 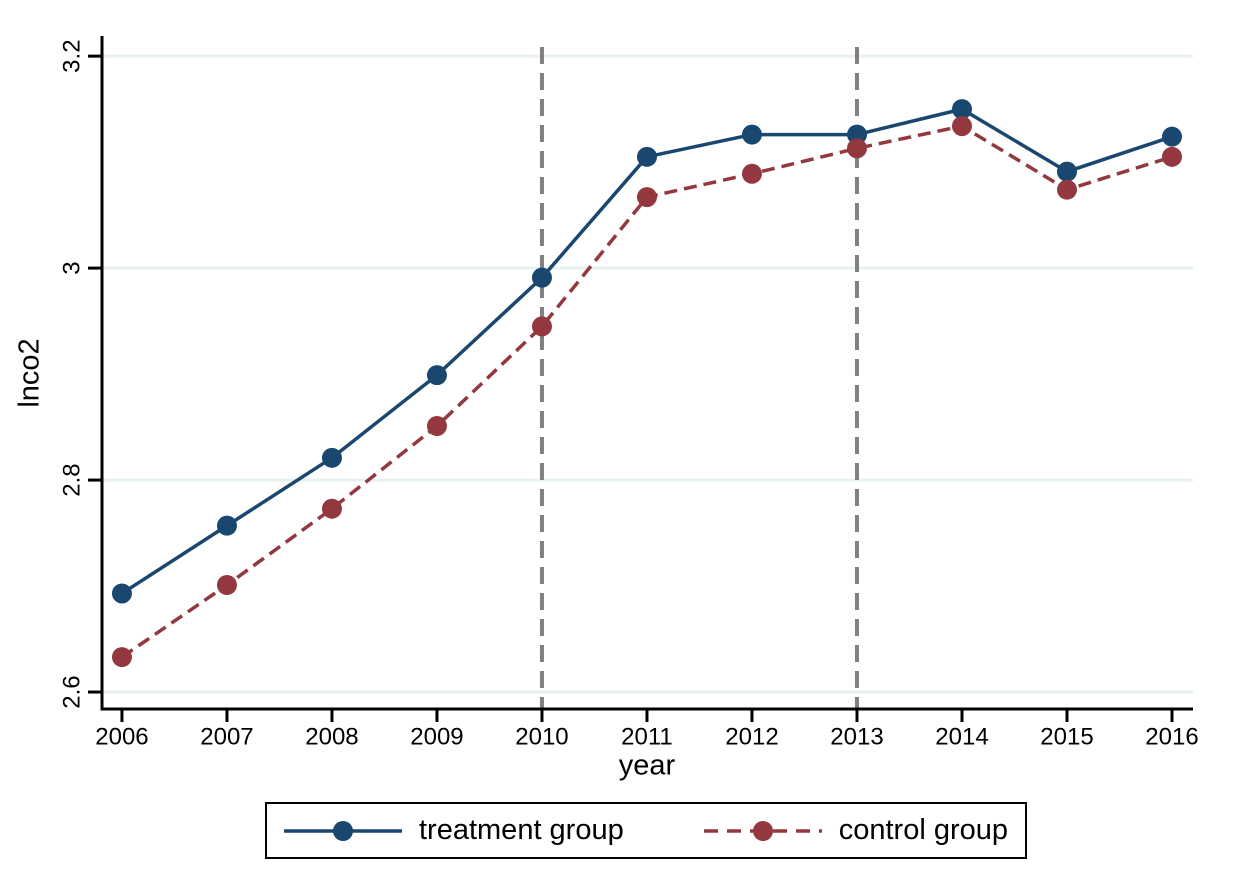 I want to click on legend-box: treatment group control group, so click(x=646, y=830).